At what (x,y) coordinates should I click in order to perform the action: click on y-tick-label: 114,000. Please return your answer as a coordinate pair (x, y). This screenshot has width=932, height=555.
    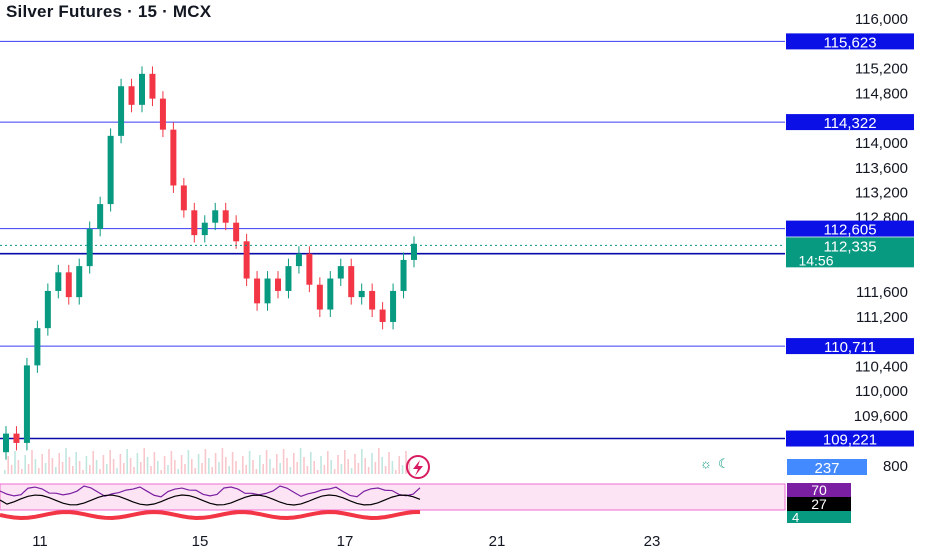
    Looking at the image, I should click on (881, 143).